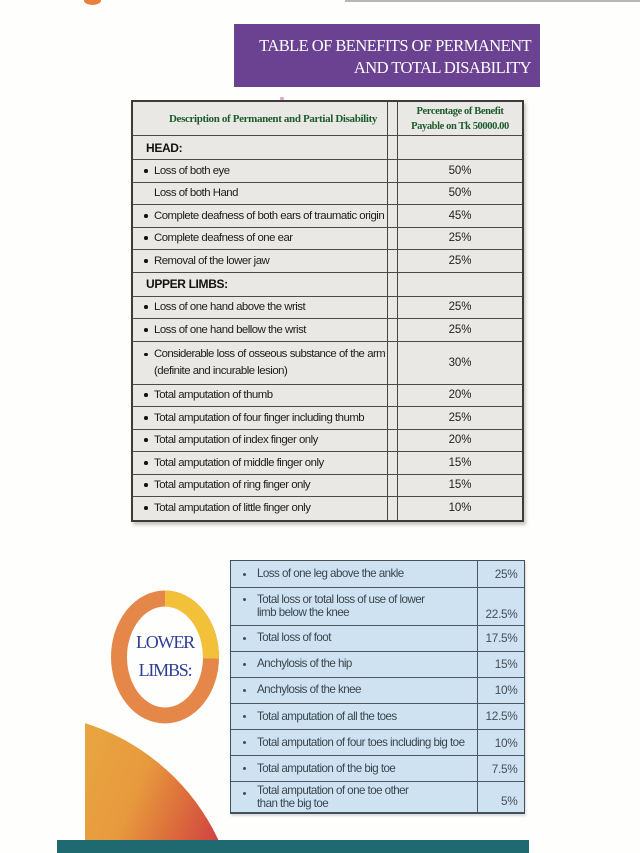 The width and height of the screenshot is (640, 853). I want to click on benefit-description: Removal of the lower jaw, so click(260, 261).